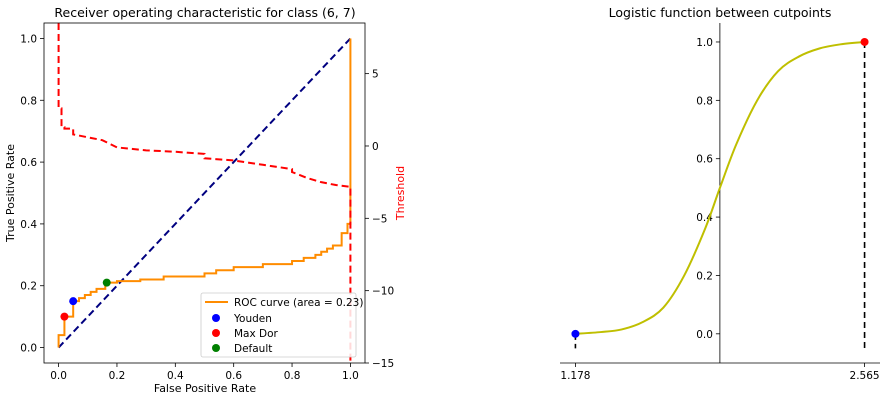 The height and width of the screenshot is (401, 891). Describe the element at coordinates (10, 193) in the screenshot. I see `roc-y-axis-label: True Positive Rate` at that location.